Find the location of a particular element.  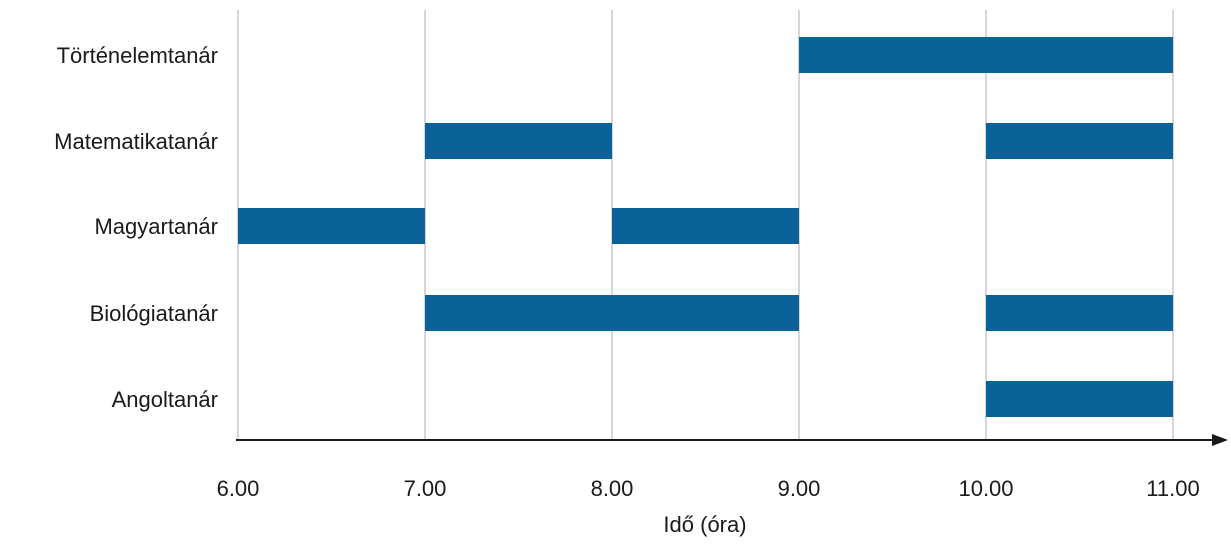

row-label: Matematikatanár is located at coordinates (136, 141).